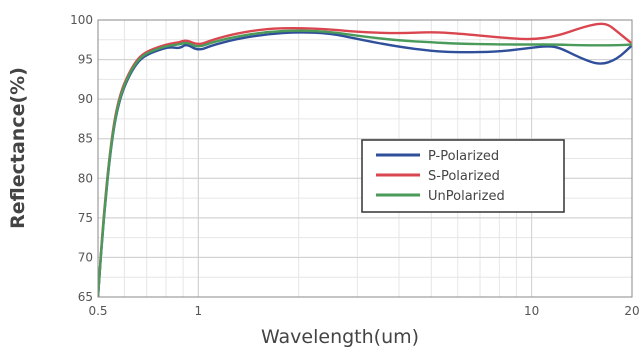  What do you see at coordinates (531, 311) in the screenshot?
I see `x-tick-label: 10` at bounding box center [531, 311].